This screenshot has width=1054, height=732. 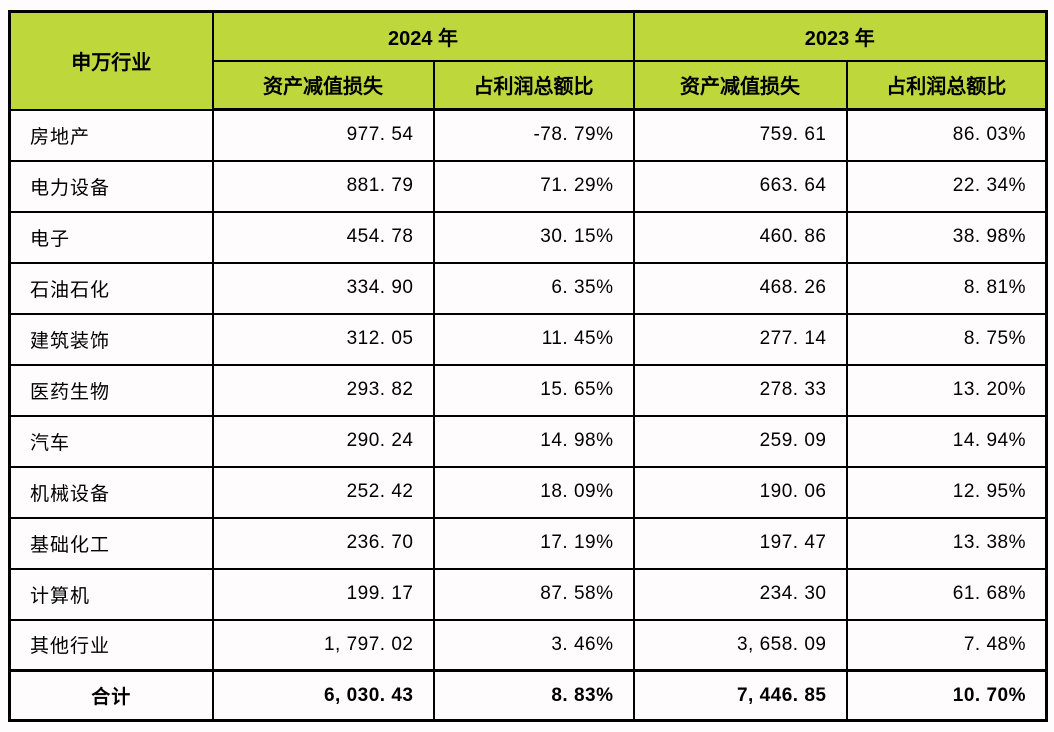 I want to click on impairment-2024-cell: 1, 797. 02, so click(x=323, y=645).